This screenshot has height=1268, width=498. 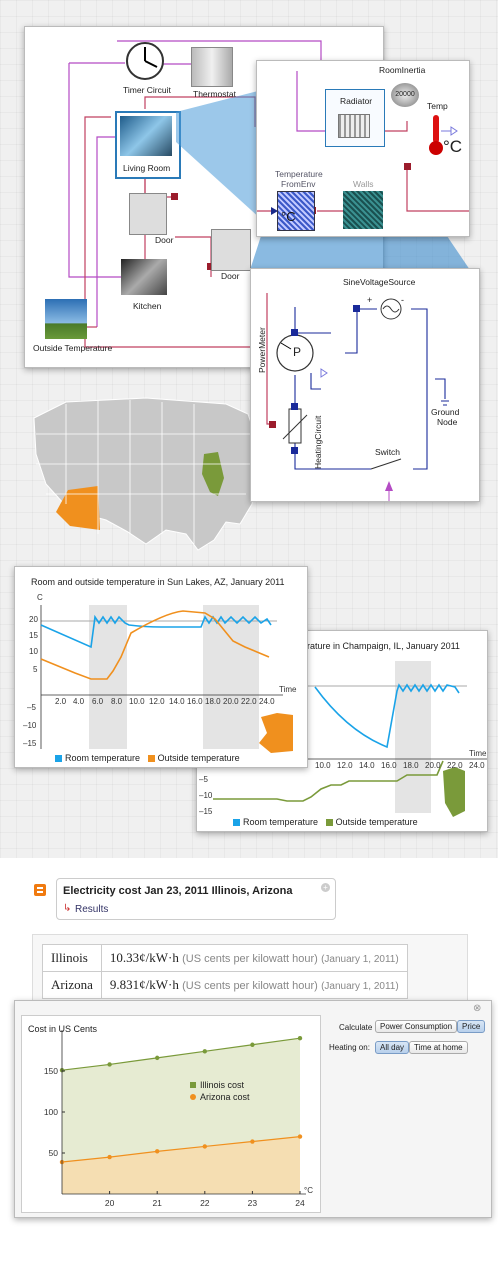 I want to click on walls-label: Walls, so click(x=363, y=184).